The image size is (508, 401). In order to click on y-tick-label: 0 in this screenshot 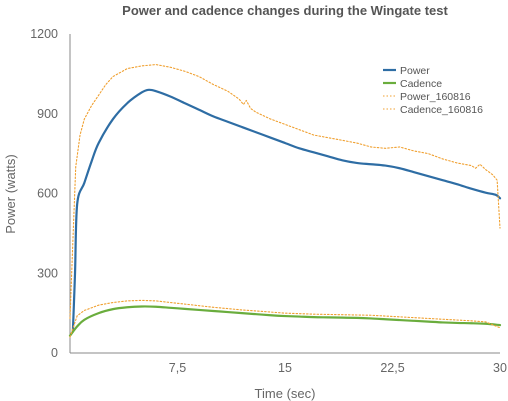, I will do `click(54, 353)`.